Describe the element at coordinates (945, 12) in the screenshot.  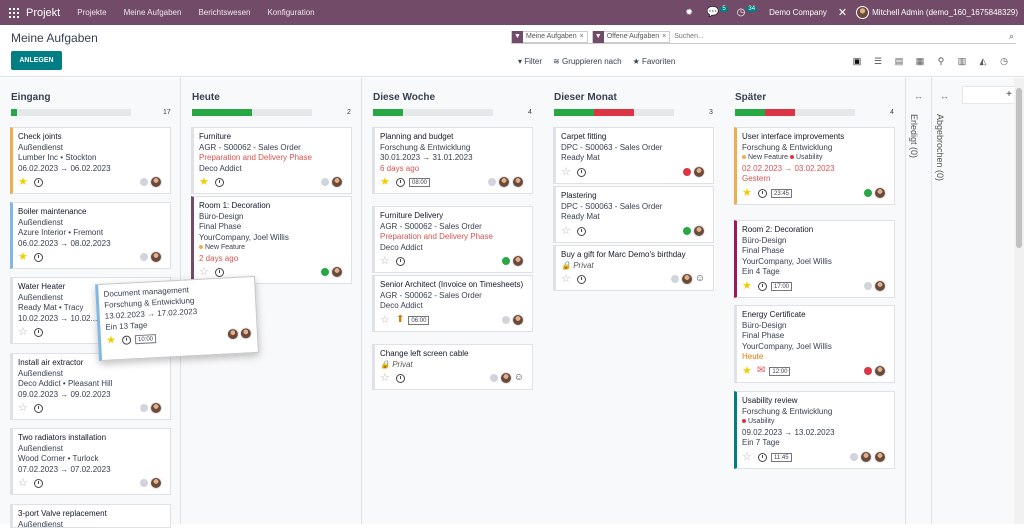
I see `user-menu: Mitchell Admin (demo_160_1675848329)` at that location.